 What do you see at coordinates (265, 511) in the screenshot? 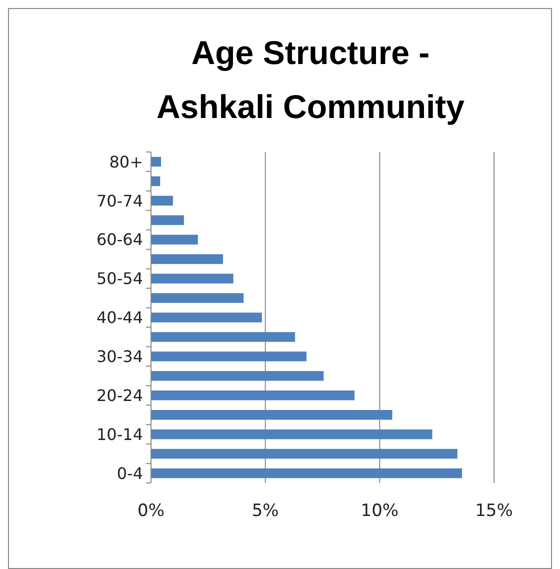
I see `x-tick-label: 5%` at bounding box center [265, 511].